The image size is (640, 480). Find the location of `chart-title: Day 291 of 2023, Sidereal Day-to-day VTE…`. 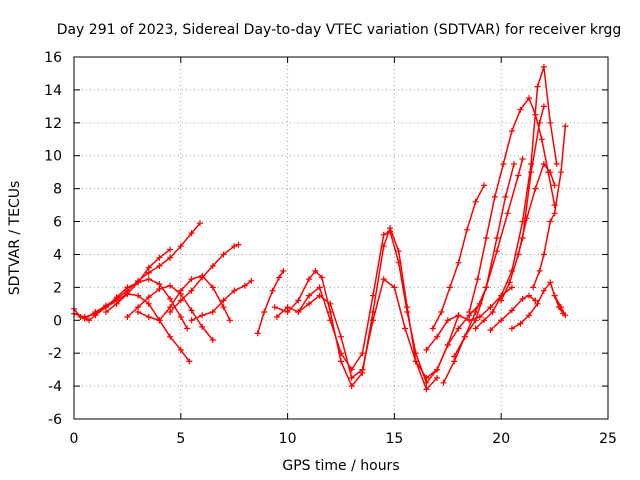

chart-title: Day 291 of 2023, Sidereal Day-to-day VTE… is located at coordinates (339, 30).